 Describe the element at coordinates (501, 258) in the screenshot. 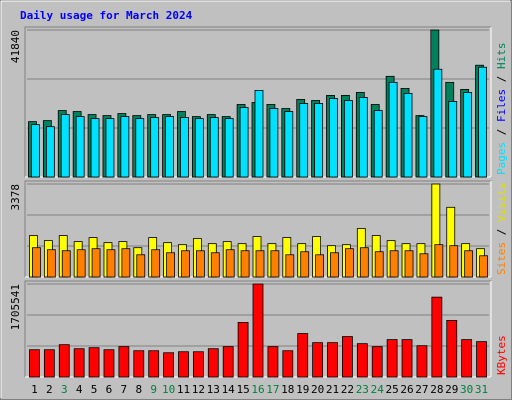

I see `legend-entry: Sites` at that location.